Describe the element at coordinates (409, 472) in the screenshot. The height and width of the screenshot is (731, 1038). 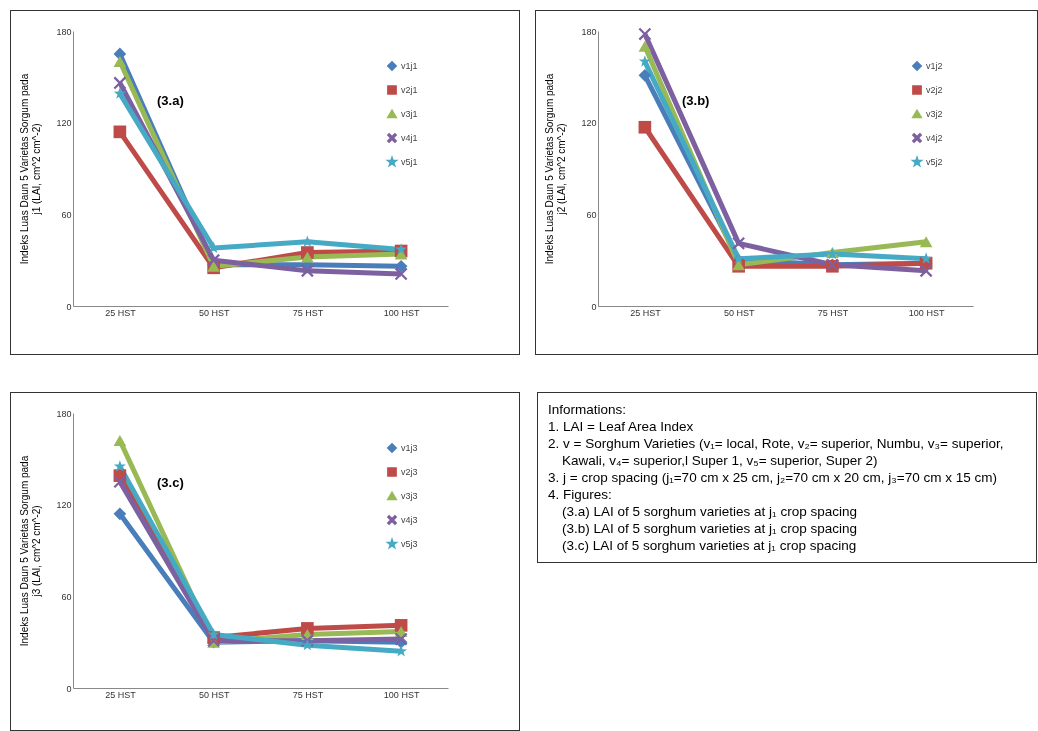
I see `legend-label: v2j3` at that location.